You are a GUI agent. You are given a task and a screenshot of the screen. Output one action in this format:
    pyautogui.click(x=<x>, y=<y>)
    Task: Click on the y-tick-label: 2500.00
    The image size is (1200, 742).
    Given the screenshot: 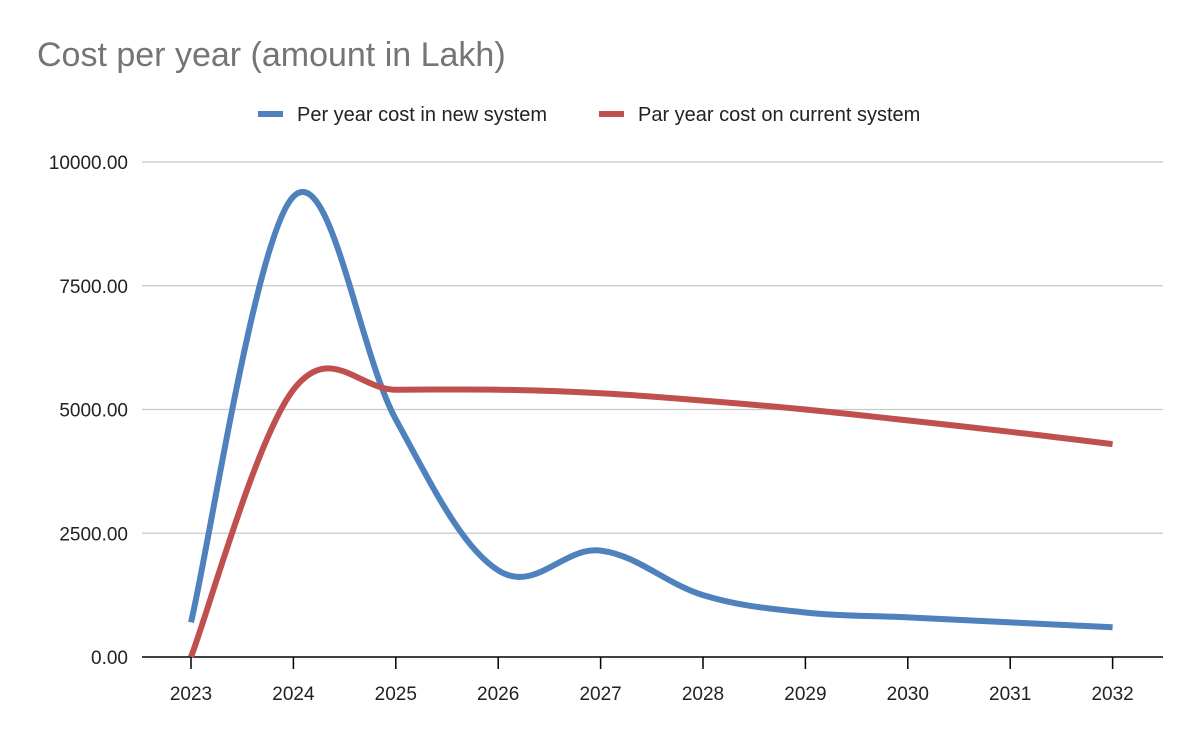 What is the action you would take?
    pyautogui.click(x=93, y=534)
    